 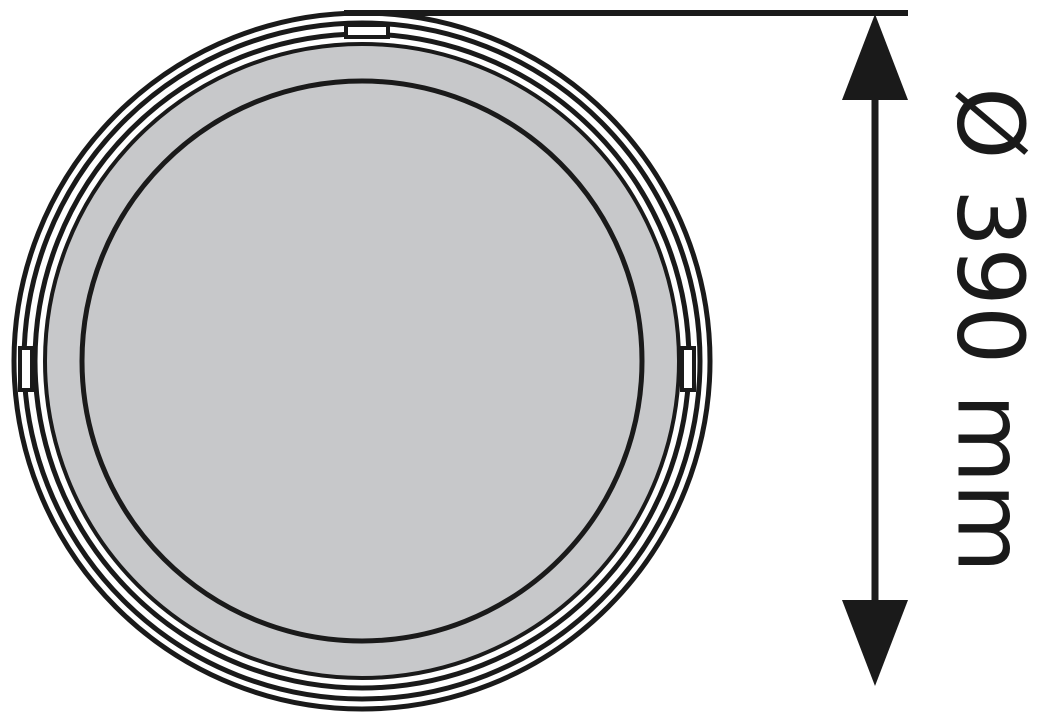 What do you see at coordinates (367, 31) in the screenshot?
I see `clip-top` at bounding box center [367, 31].